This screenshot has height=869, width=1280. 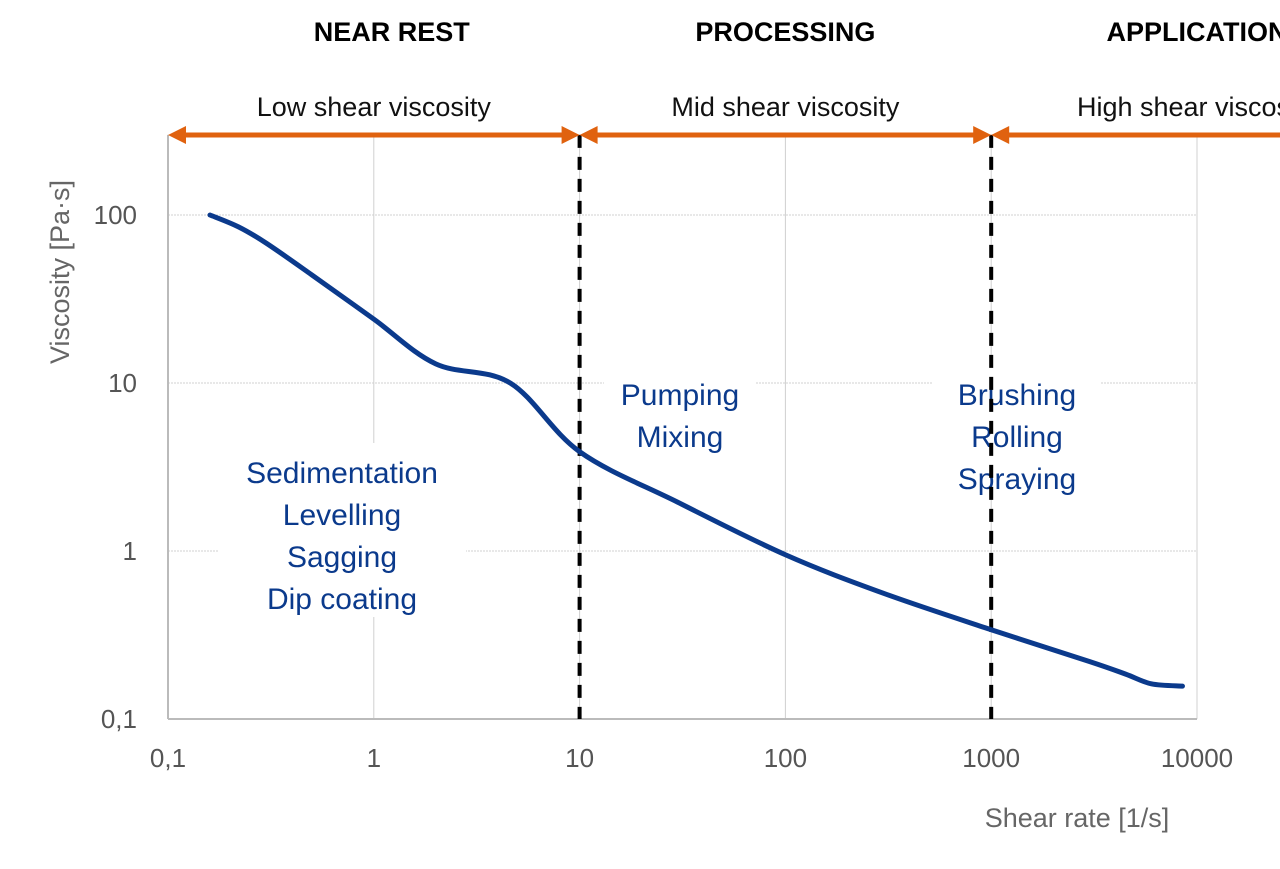 I want to click on y-tick-label: 1, so click(x=130, y=551).